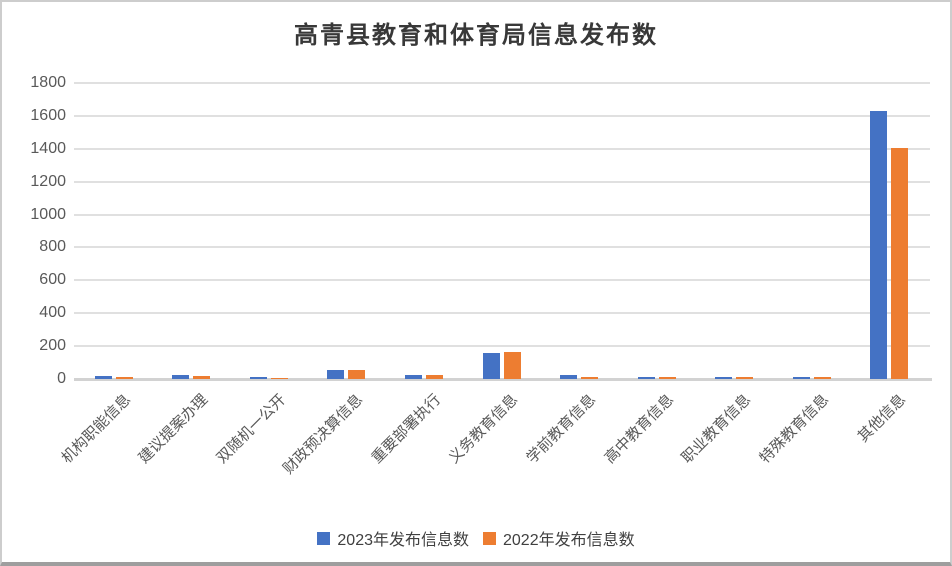 Image resolution: width=952 pixels, height=566 pixels. Describe the element at coordinates (96, 429) in the screenshot. I see `x-category-label-机构职能信息: 机构职能信息` at that location.